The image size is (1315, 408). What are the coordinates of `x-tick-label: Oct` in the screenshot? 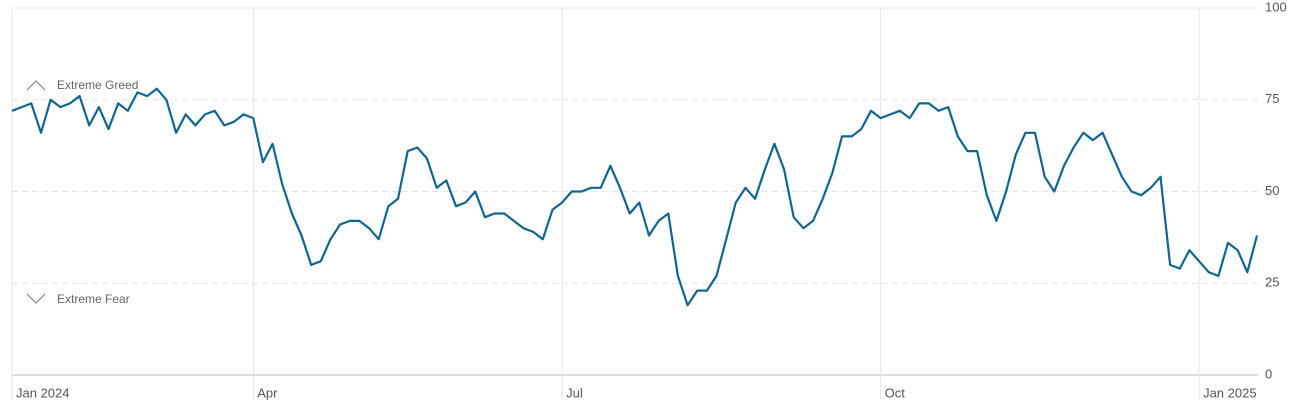 It's located at (895, 392).